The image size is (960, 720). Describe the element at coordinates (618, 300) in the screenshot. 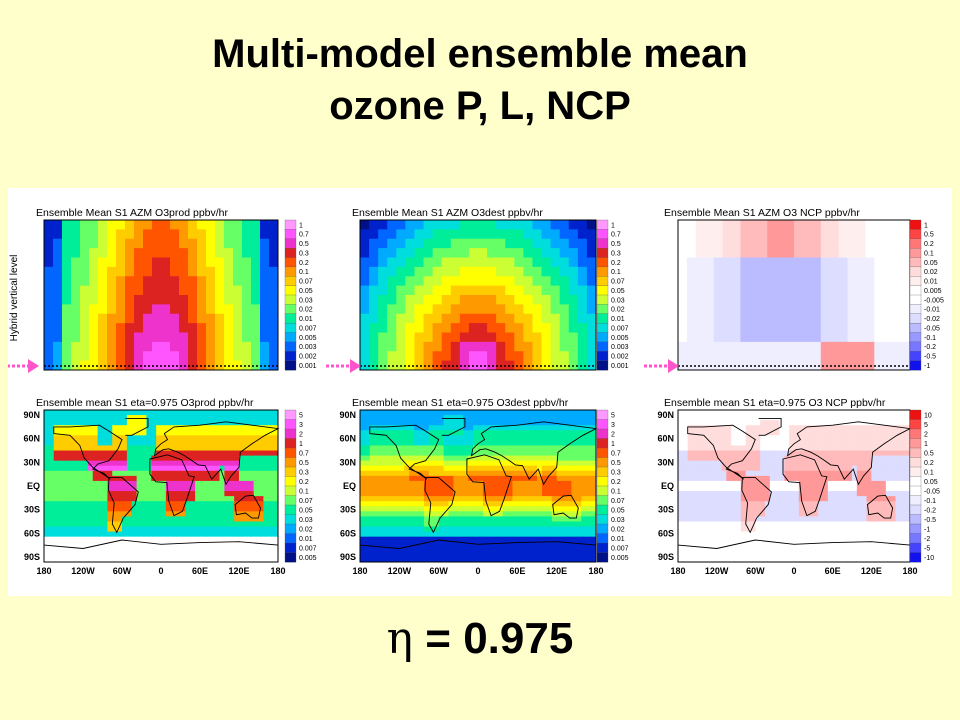

I see `legend-label: 0.03` at that location.